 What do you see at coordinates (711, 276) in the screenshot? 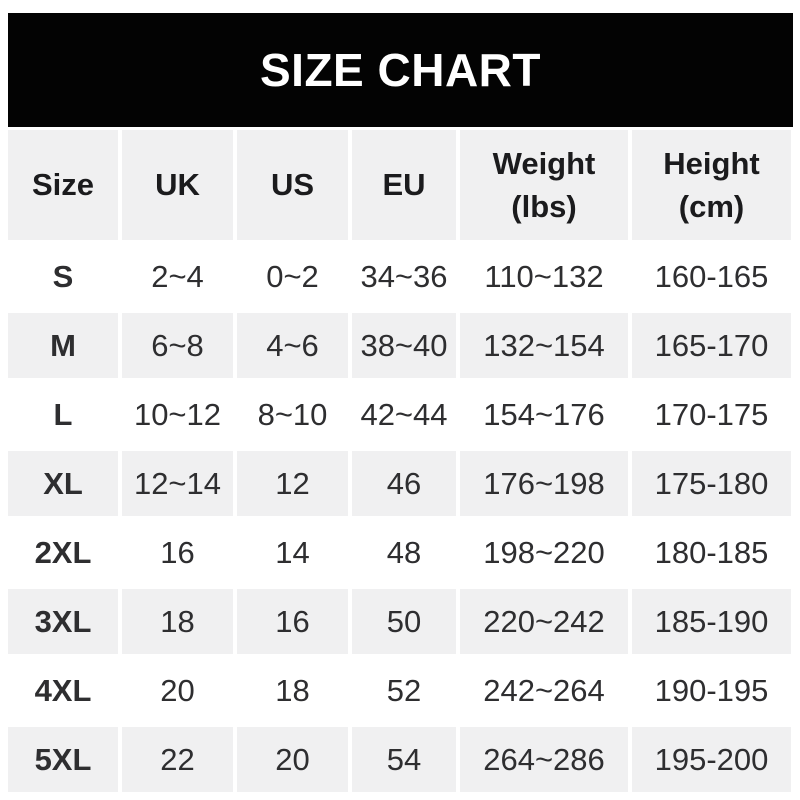
I see `height-cell: 160-165` at bounding box center [711, 276].